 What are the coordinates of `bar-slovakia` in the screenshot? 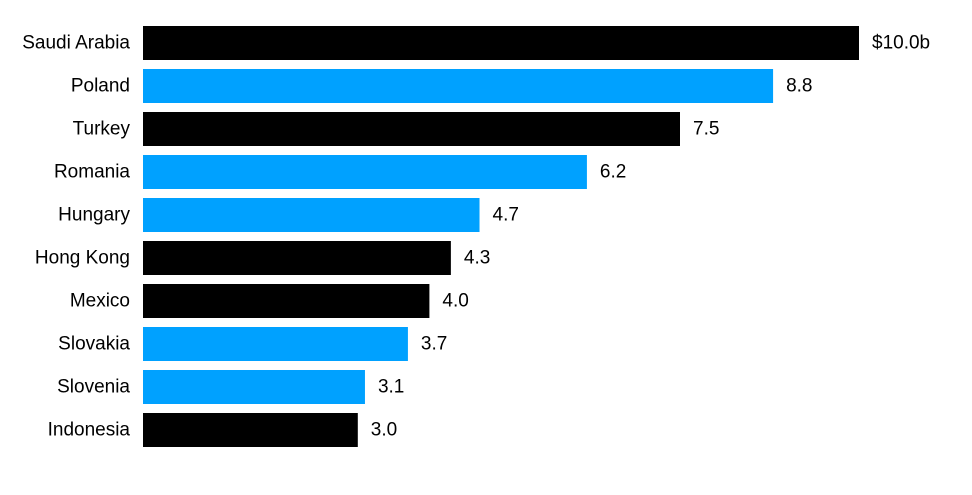 It's located at (275, 344).